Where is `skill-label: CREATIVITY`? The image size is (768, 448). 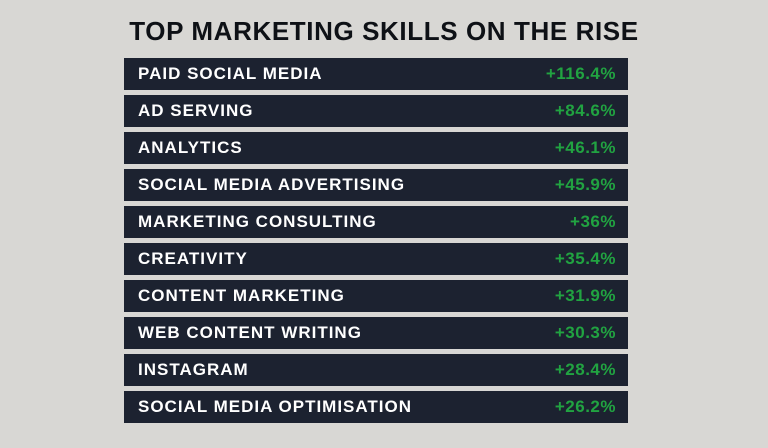 skill-label: CREATIVITY is located at coordinates (193, 258).